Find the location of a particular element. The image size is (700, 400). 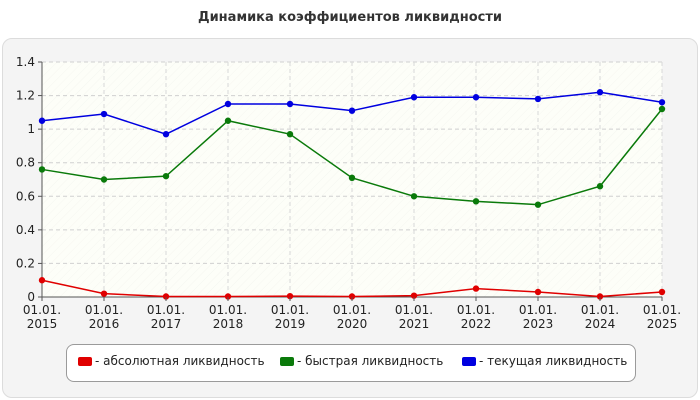

y-tick-label: 1.2 is located at coordinates (25, 96).